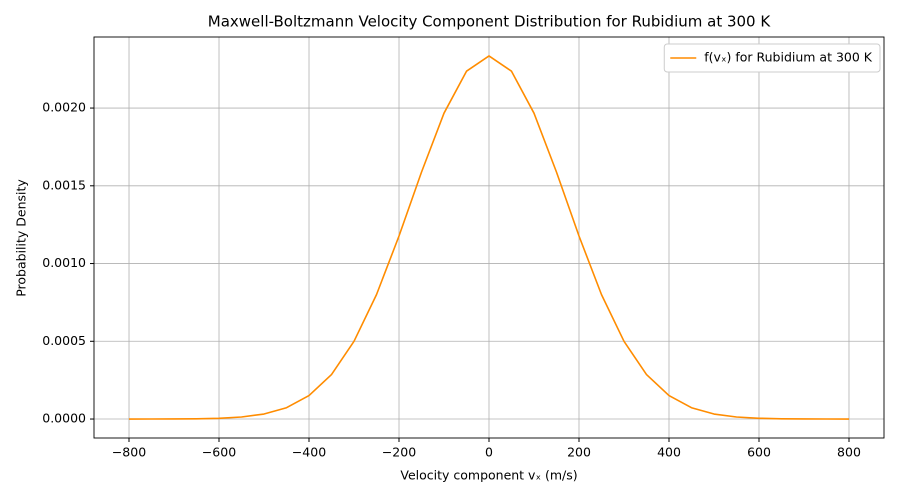  Describe the element at coordinates (129, 452) in the screenshot. I see `x-tick-label: −800` at that location.